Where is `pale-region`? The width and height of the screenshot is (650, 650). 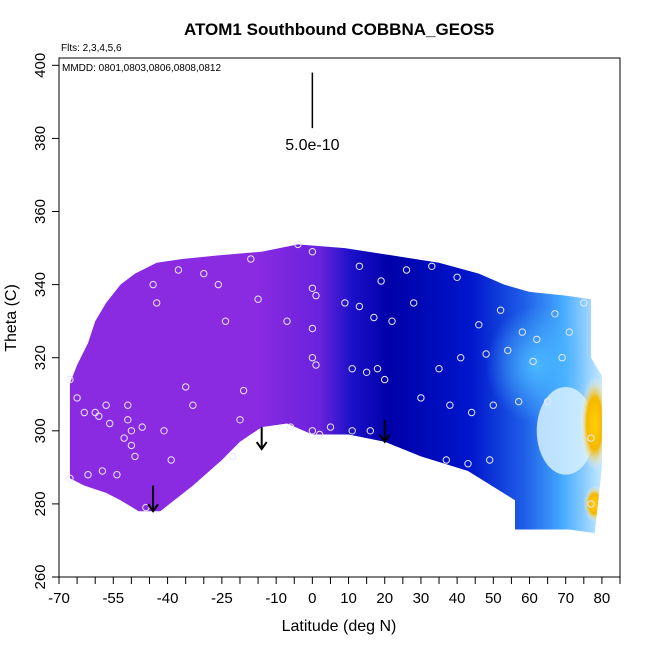 pale-region is located at coordinates (565, 430).